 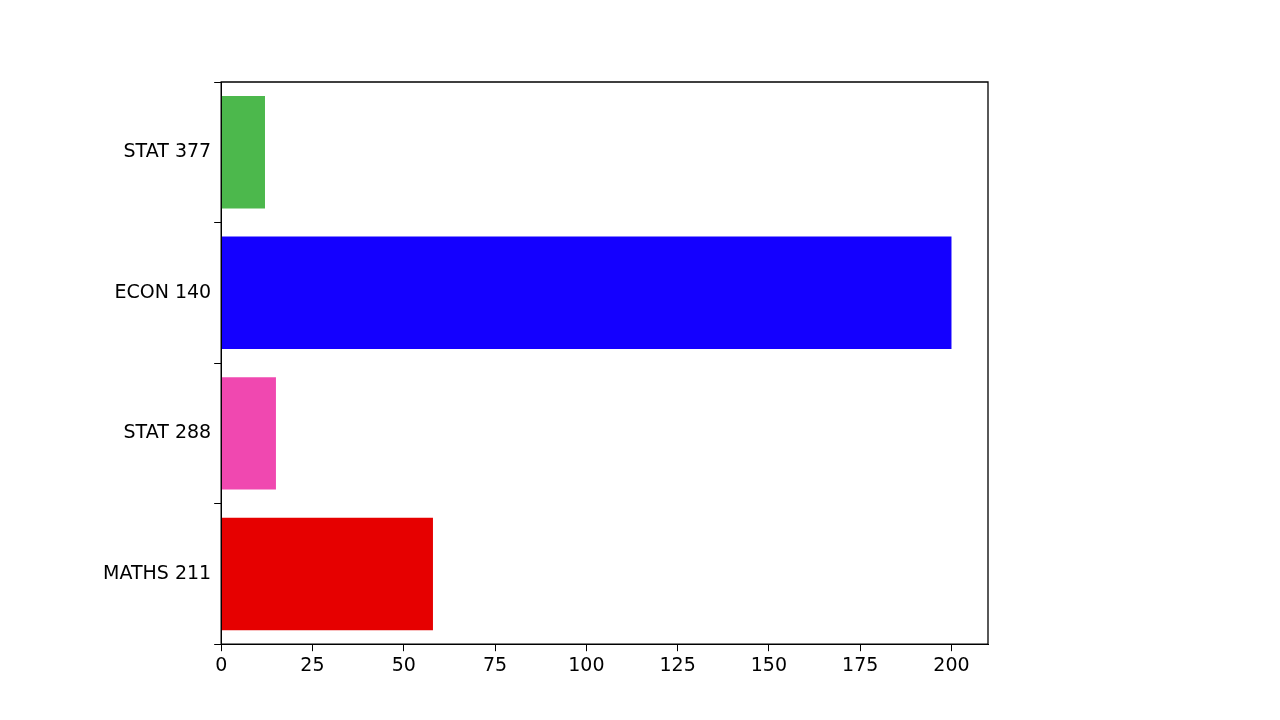 What do you see at coordinates (163, 290) in the screenshot?
I see `y-tick-label: ECON 140` at bounding box center [163, 290].